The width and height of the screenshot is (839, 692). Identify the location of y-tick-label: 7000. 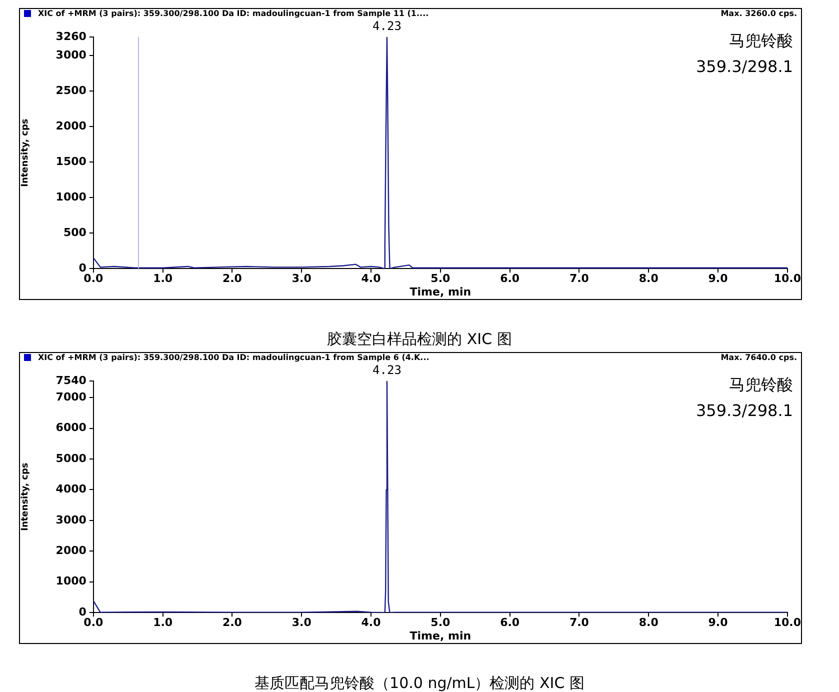
(71, 397).